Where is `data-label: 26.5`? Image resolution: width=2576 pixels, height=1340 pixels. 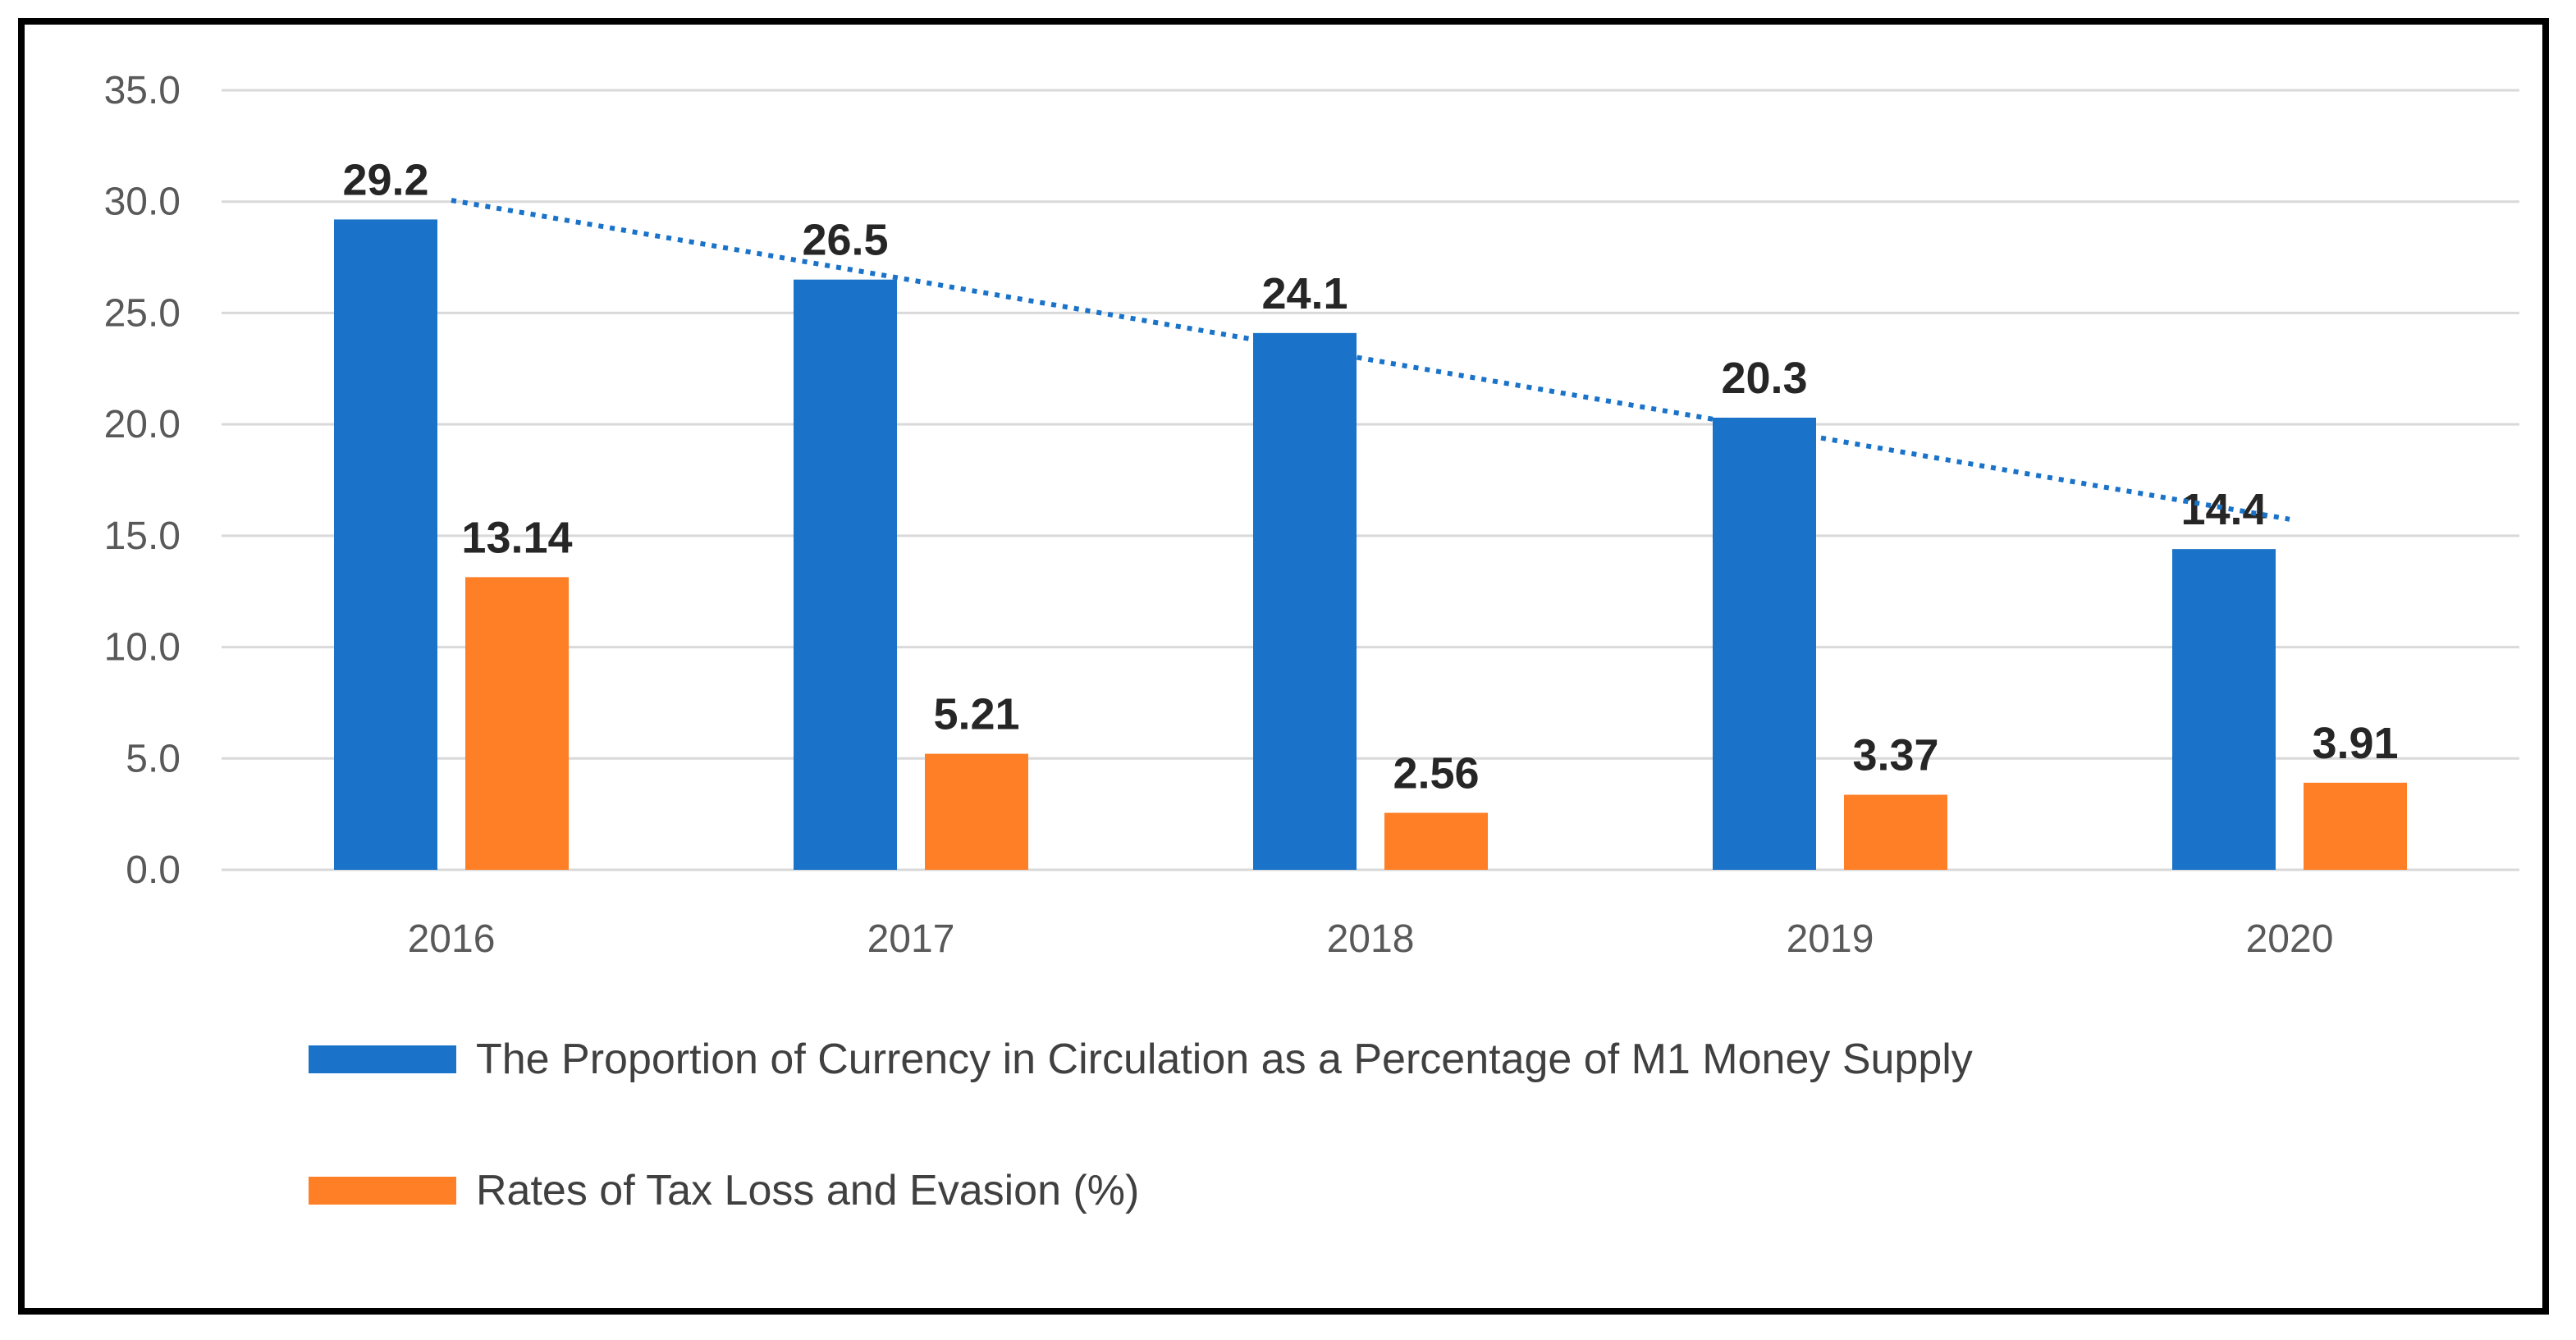 data-label: 26.5 is located at coordinates (845, 241).